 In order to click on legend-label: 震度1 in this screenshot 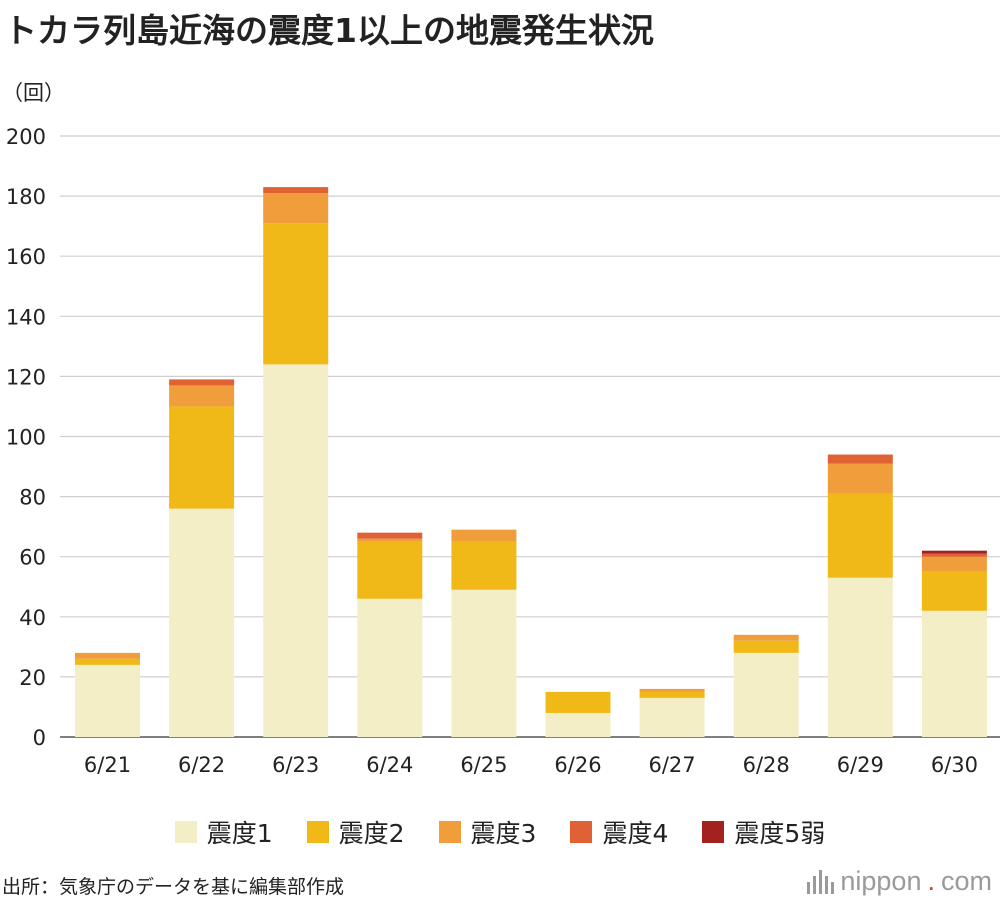, I will do `click(239, 833)`.